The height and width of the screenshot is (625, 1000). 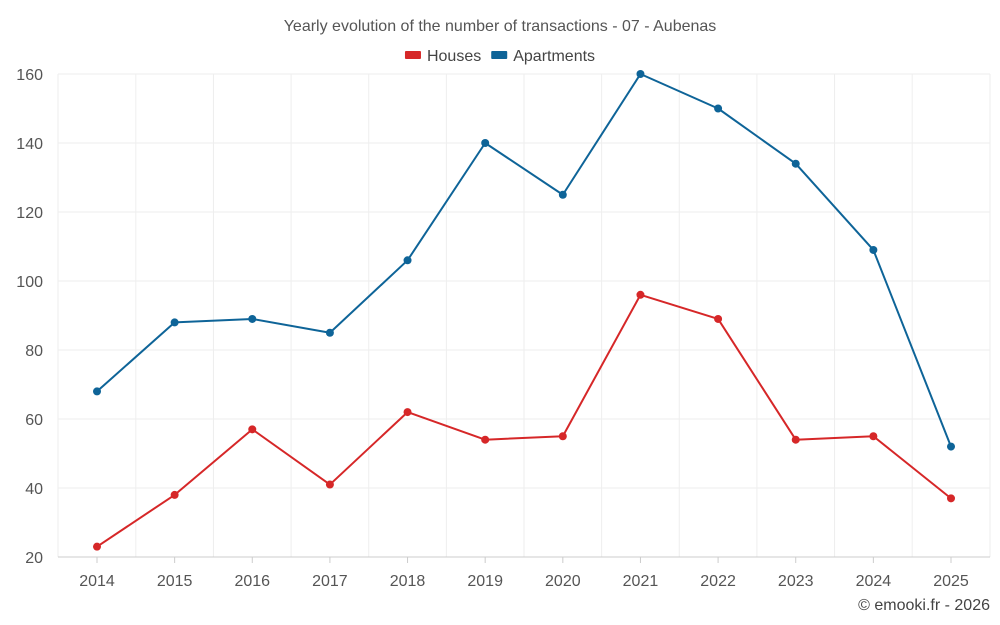 What do you see at coordinates (412, 55) in the screenshot?
I see `legend-swatch-houses` at bounding box center [412, 55].